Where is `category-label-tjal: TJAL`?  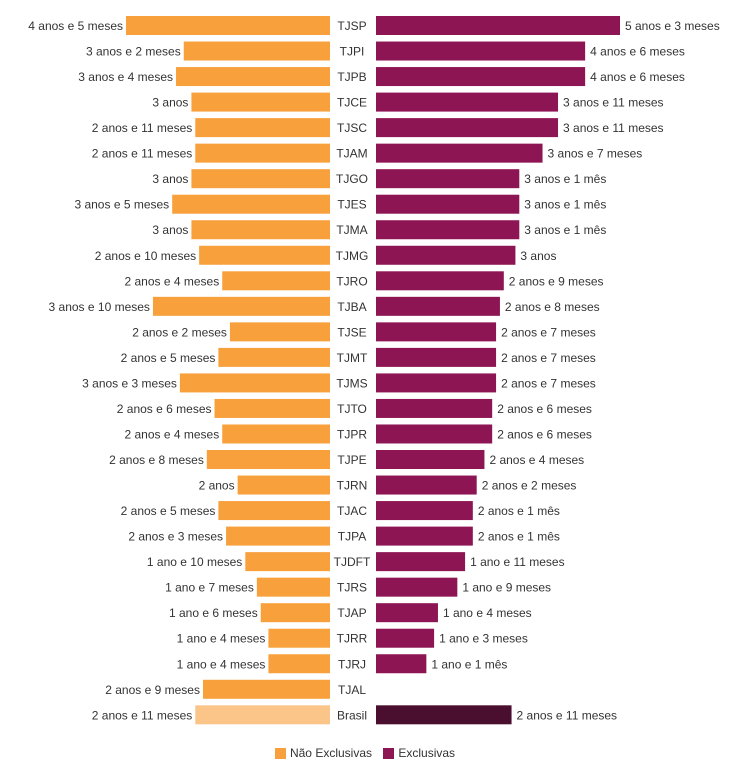
category-label-tjal: TJAL is located at coordinates (352, 690).